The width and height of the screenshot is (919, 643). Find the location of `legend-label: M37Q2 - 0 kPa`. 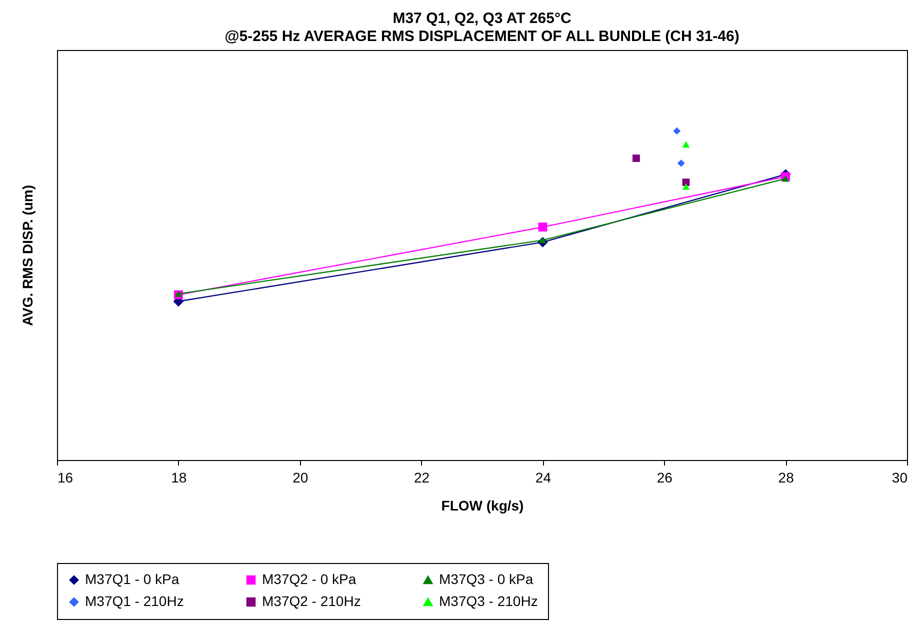

legend-label: M37Q2 - 0 kPa is located at coordinates (309, 579).